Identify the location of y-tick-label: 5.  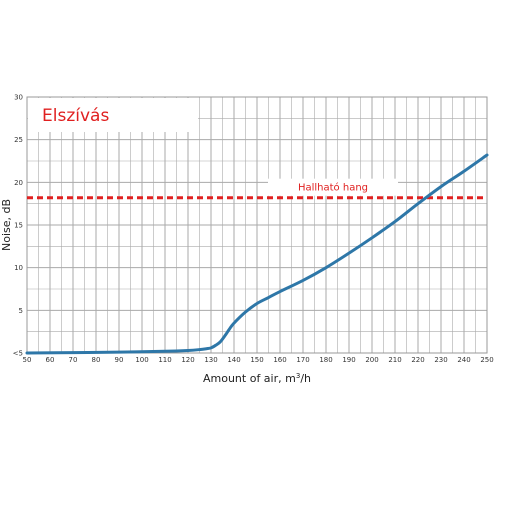
(21, 311).